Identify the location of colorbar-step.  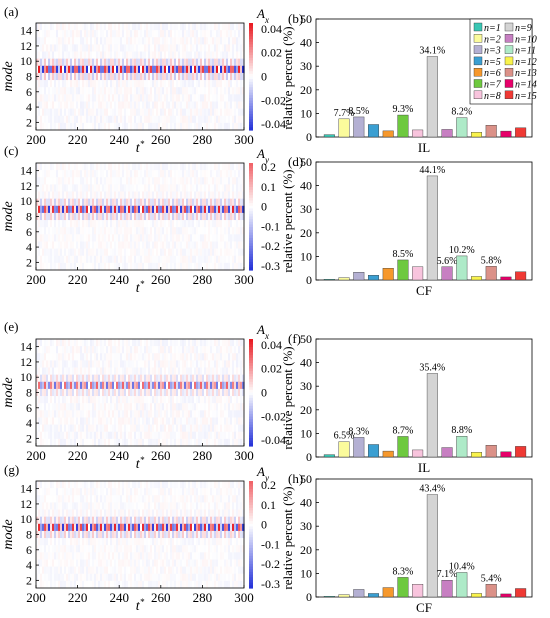
(251, 38).